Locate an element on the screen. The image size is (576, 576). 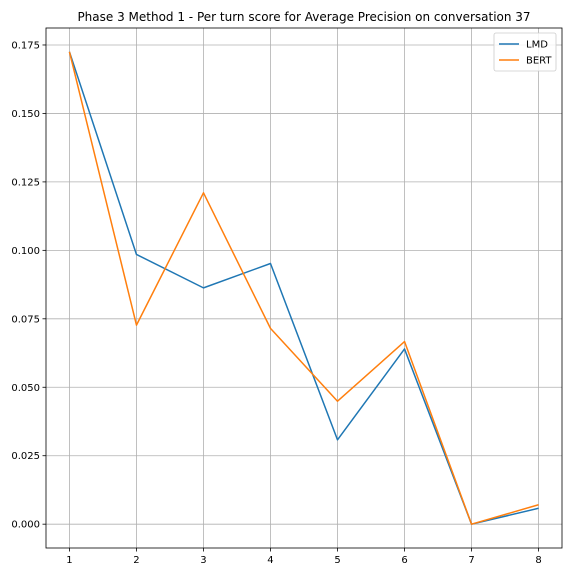
y-tick-label: 0.125 is located at coordinates (25, 182).